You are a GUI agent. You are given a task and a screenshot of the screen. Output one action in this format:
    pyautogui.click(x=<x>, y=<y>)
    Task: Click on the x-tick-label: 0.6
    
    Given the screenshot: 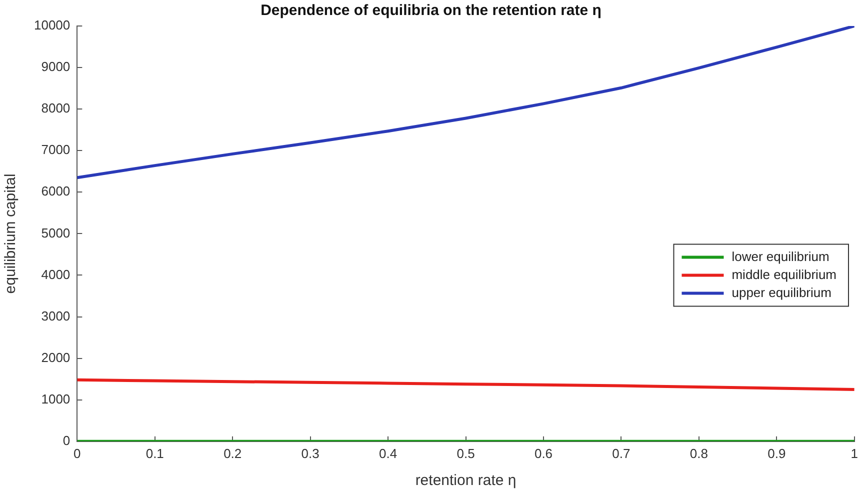 What is the action you would take?
    pyautogui.click(x=543, y=453)
    